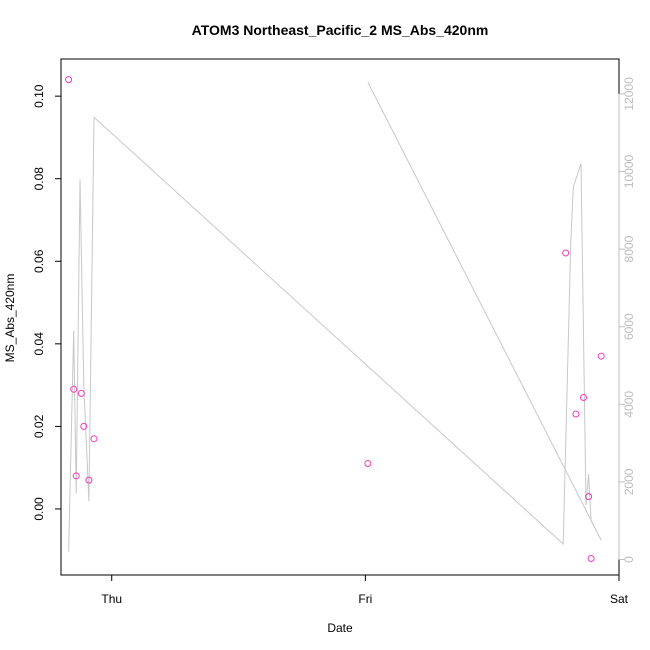  Describe the element at coordinates (629, 171) in the screenshot. I see `y-right-tick-label-5: 10000` at that location.